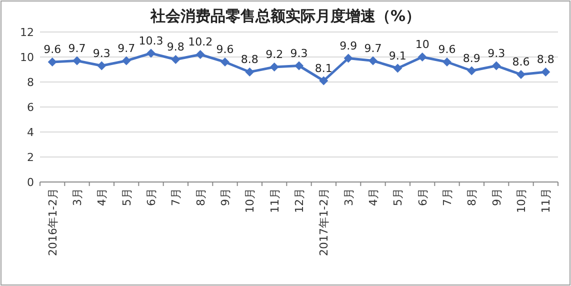  Describe the element at coordinates (422, 44) in the screenshot. I see `data-label: 10` at that location.